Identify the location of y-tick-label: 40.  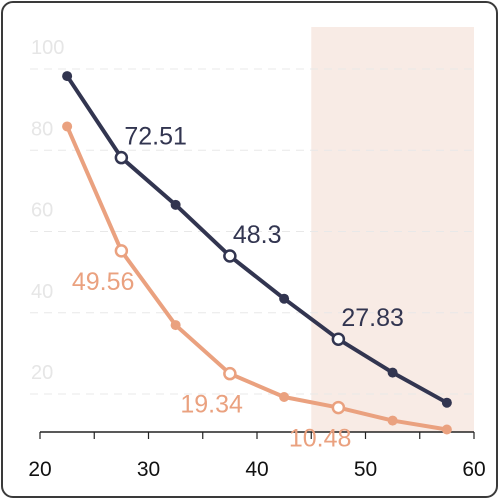
(42, 292).